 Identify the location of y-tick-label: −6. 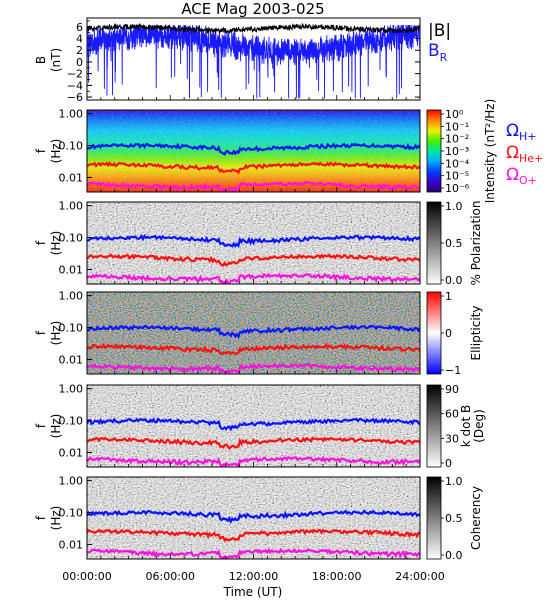
(75, 97).